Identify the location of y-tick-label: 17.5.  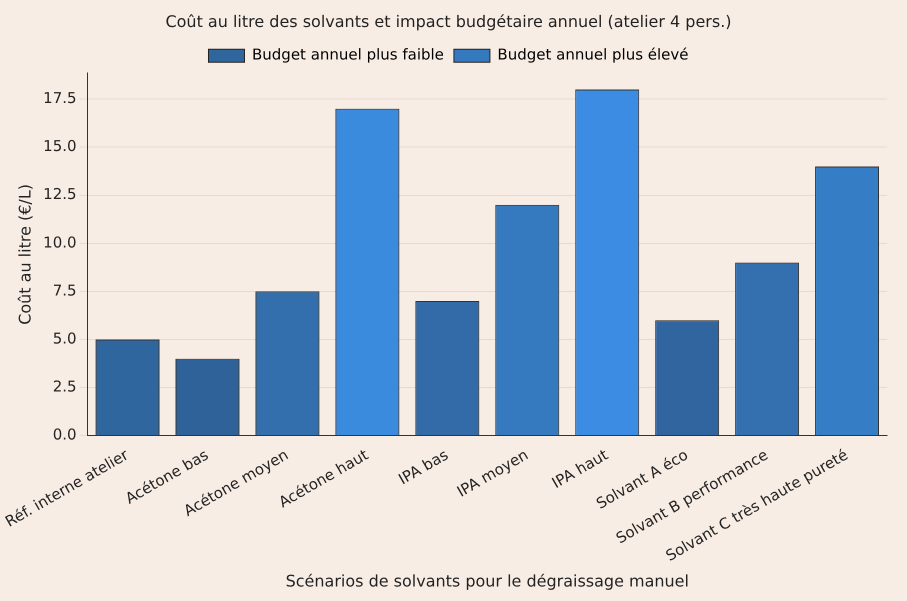
(60, 98).